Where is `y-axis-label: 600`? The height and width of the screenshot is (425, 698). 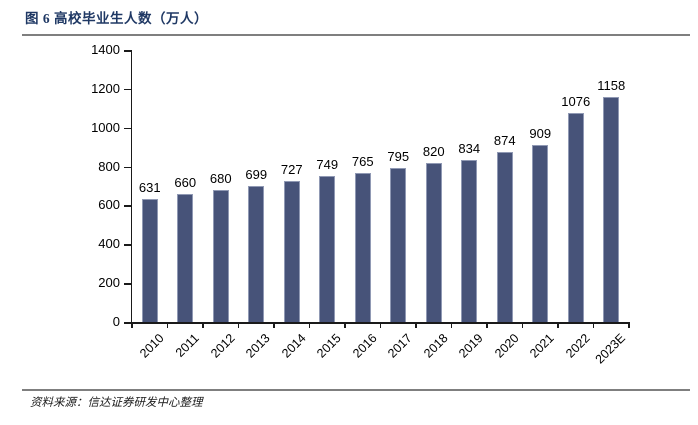 y-axis-label: 600 is located at coordinates (109, 205).